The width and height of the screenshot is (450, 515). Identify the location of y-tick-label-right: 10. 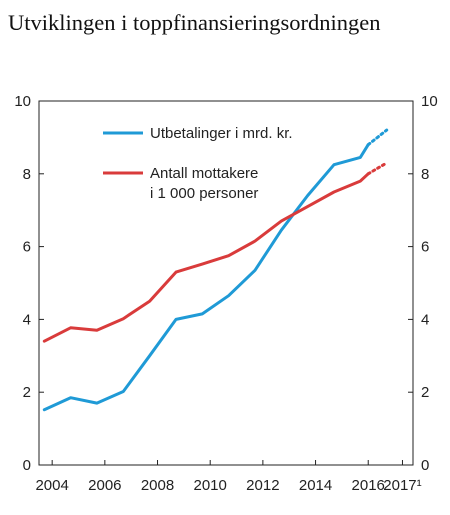
(429, 101).